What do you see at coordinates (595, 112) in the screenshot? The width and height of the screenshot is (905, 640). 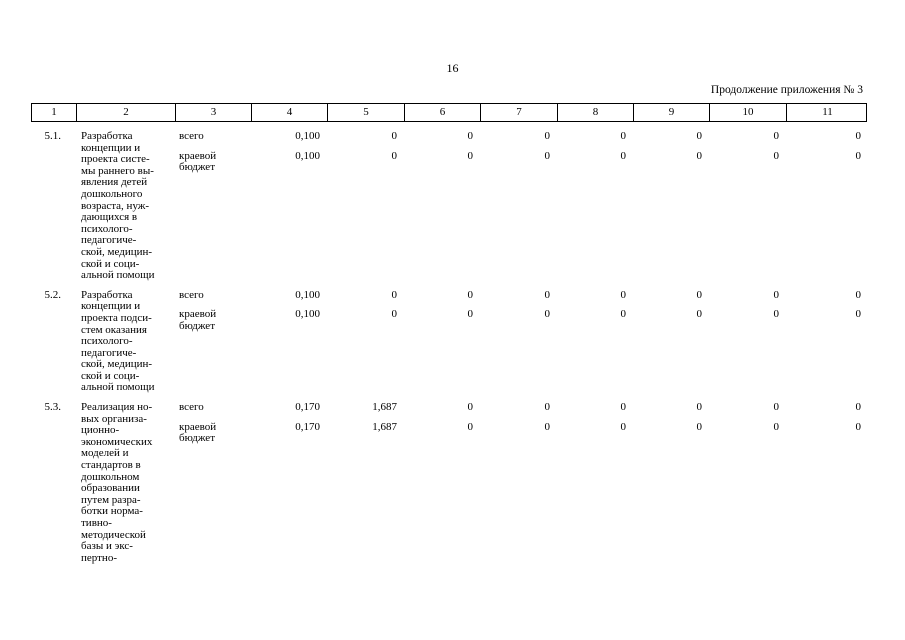 I see `header-cell: 8` at bounding box center [595, 112].